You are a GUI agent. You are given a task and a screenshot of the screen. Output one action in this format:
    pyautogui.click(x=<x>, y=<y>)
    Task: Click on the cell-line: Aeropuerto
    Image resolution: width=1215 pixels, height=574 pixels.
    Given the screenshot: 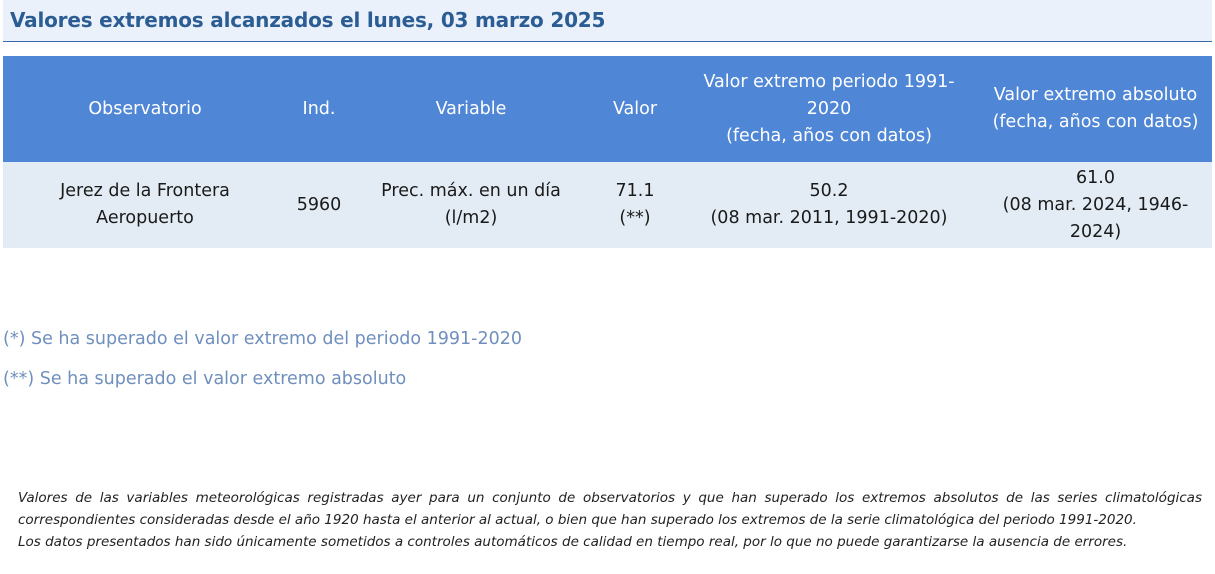 What is the action you would take?
    pyautogui.click(x=145, y=218)
    